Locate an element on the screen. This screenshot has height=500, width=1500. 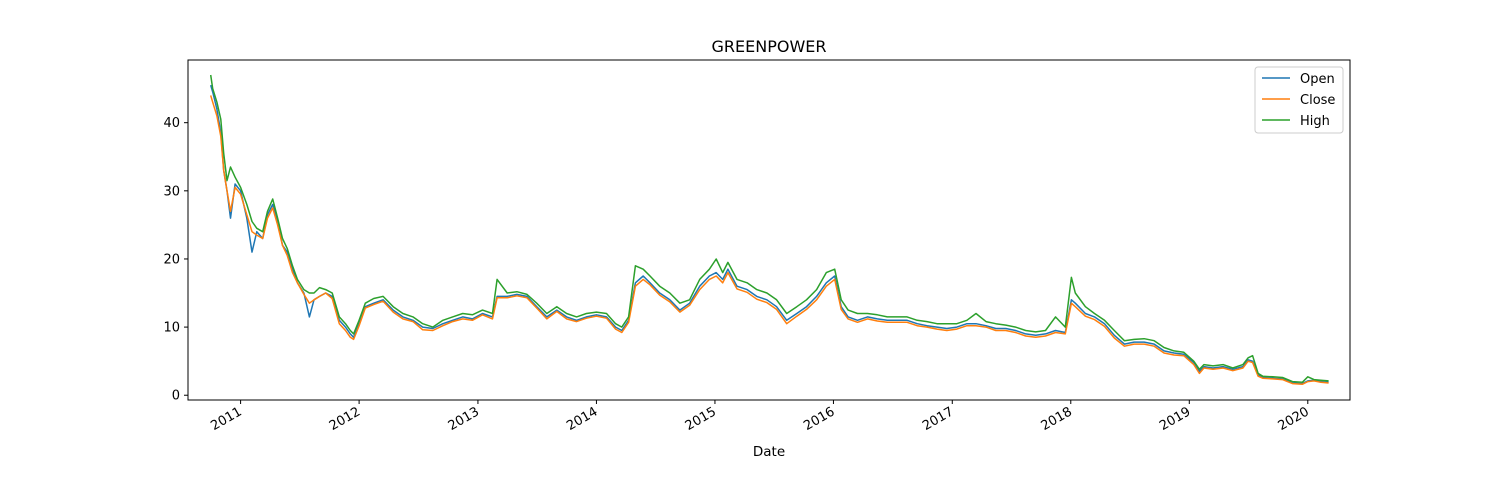
y-axis: 0 10 20 30 40 is located at coordinates (175, 260).